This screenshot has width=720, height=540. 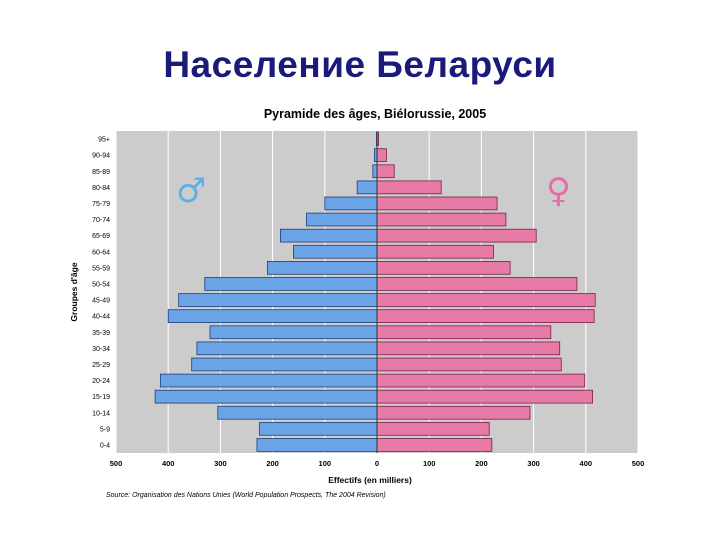 What do you see at coordinates (101, 317) in the screenshot?
I see `y-tick-label: 40-44` at bounding box center [101, 317].